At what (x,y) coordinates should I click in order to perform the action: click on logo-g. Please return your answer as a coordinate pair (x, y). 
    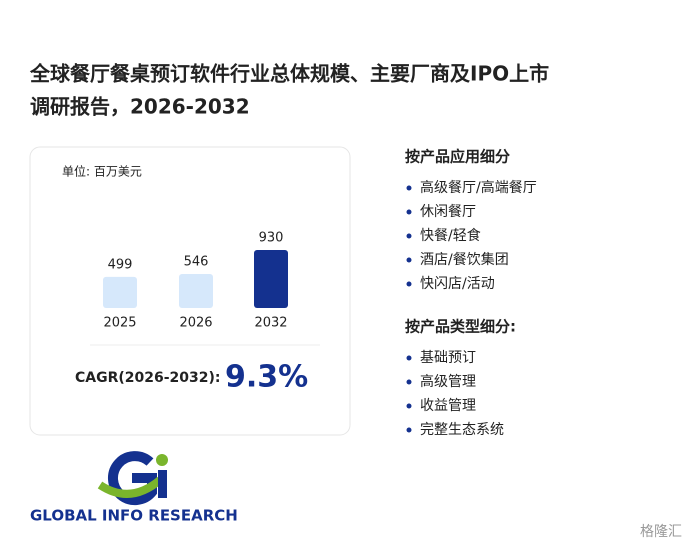
    Looking at the image, I should click on (132, 478).